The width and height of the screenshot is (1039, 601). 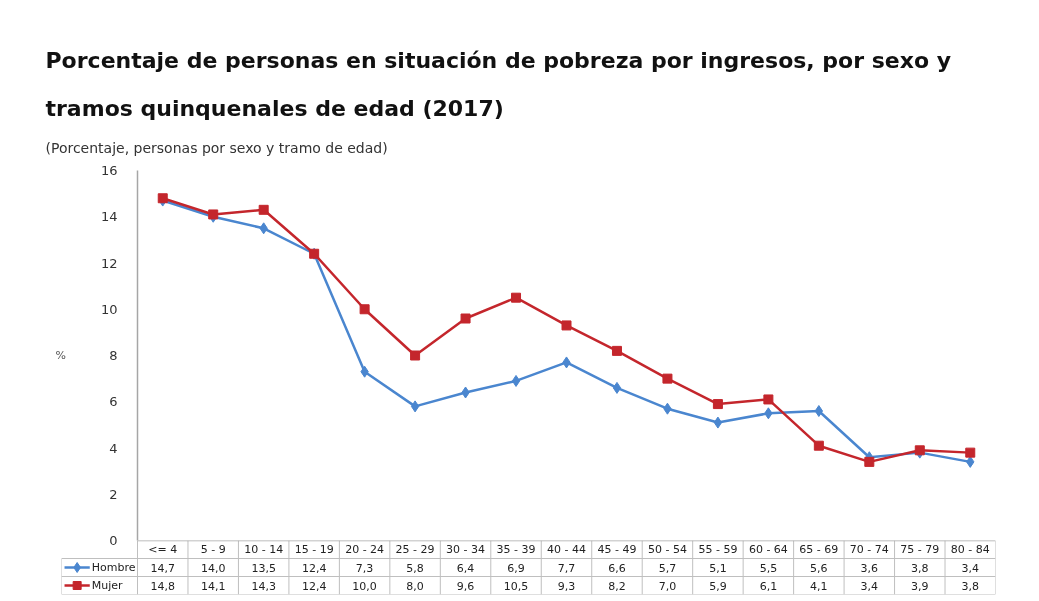 What do you see at coordinates (718, 586) in the screenshot?
I see `data-label: 5,9` at bounding box center [718, 586].